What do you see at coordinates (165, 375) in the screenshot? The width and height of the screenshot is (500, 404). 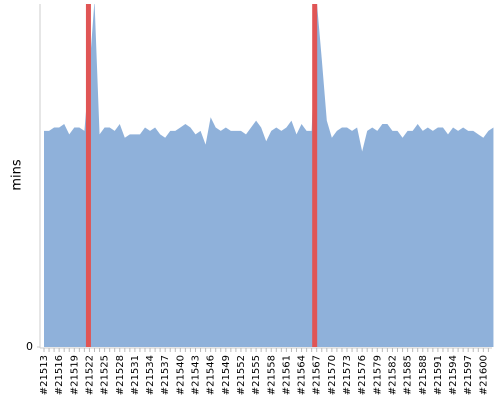 I see `x-tick-label: #21537` at bounding box center [165, 375].